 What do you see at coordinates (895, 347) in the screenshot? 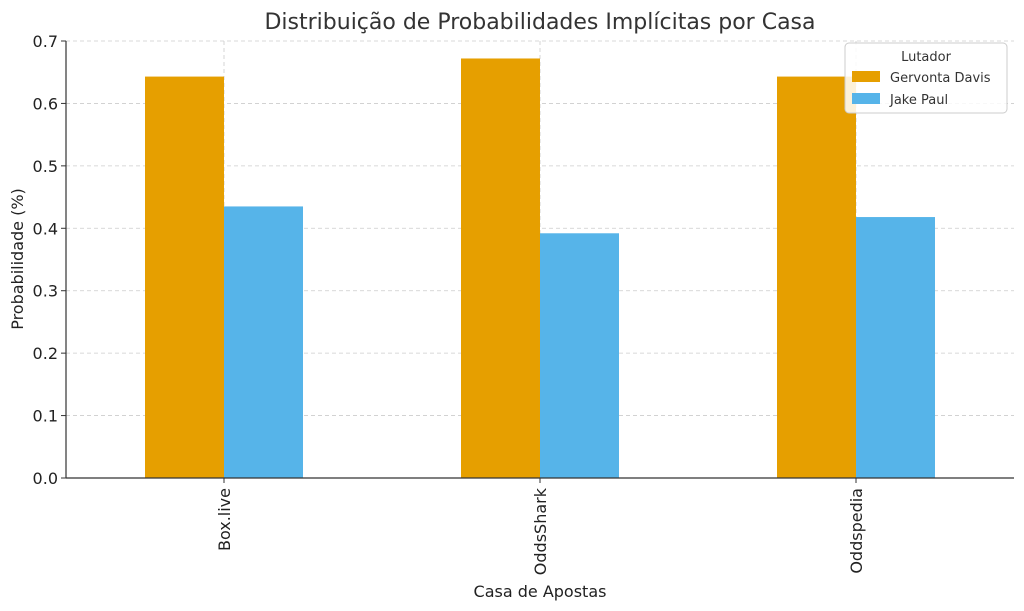
I see `bar-jake-paul-oddspedia` at bounding box center [895, 347].